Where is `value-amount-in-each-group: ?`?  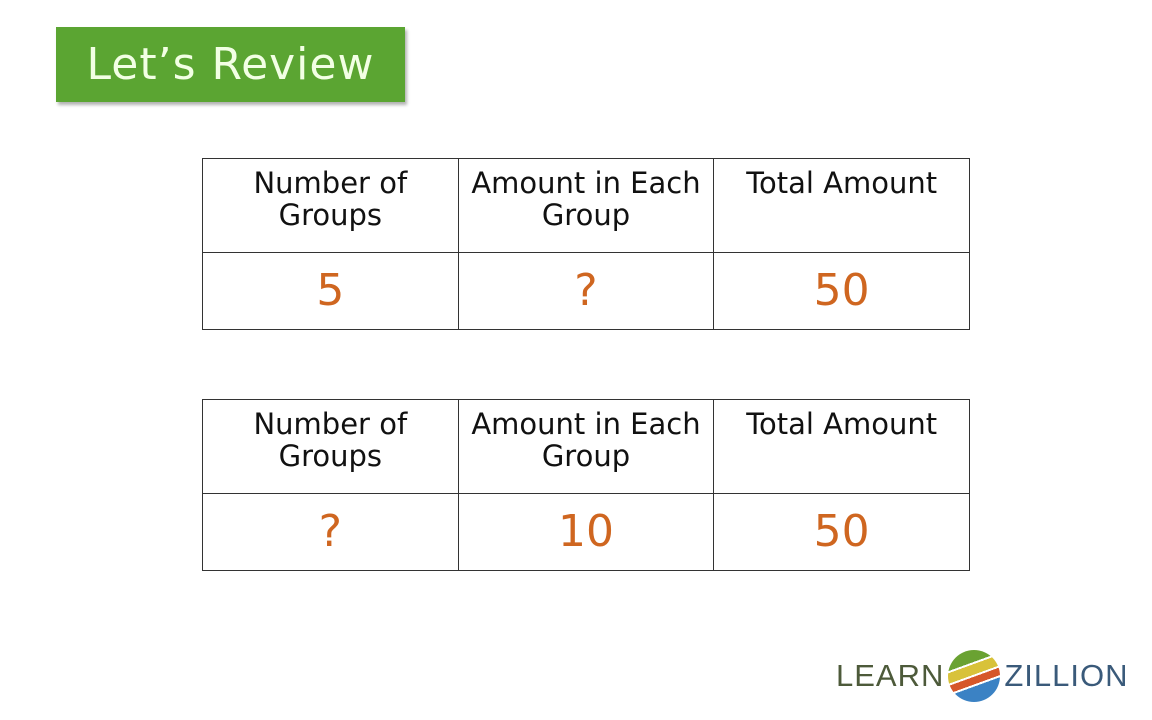 value-amount-in-each-group: ? is located at coordinates (586, 291).